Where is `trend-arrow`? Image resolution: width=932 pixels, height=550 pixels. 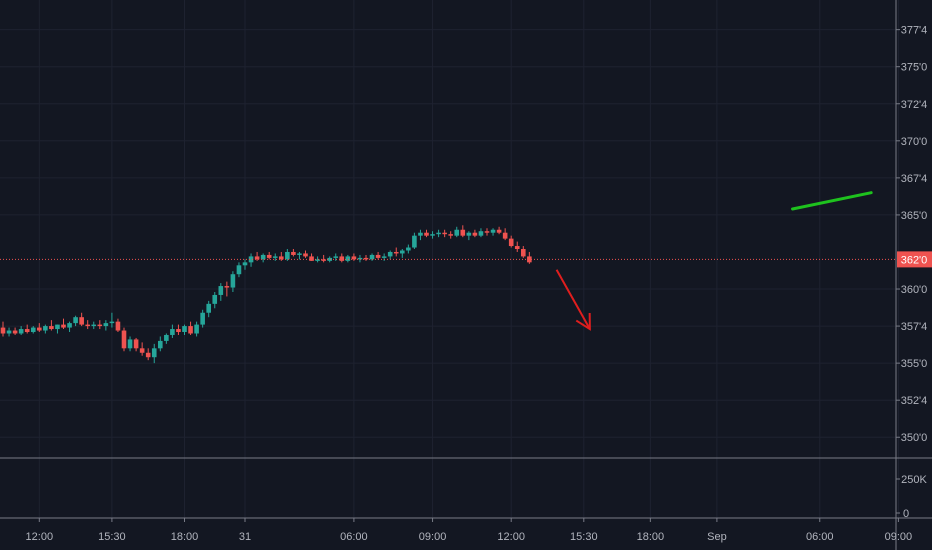 trend-arrow is located at coordinates (573, 300).